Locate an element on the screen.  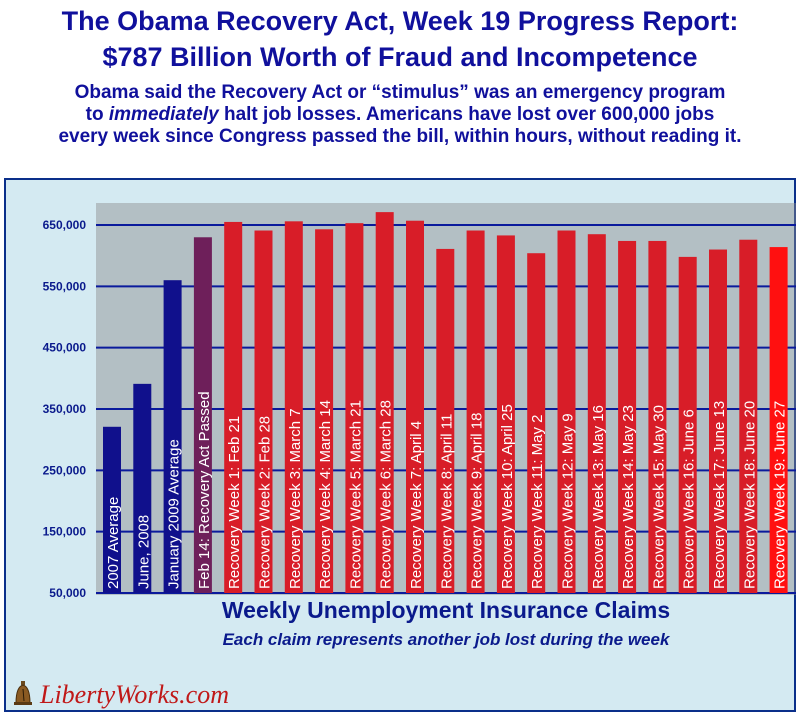
y-tick-label: 650,000 is located at coordinates (65, 225).